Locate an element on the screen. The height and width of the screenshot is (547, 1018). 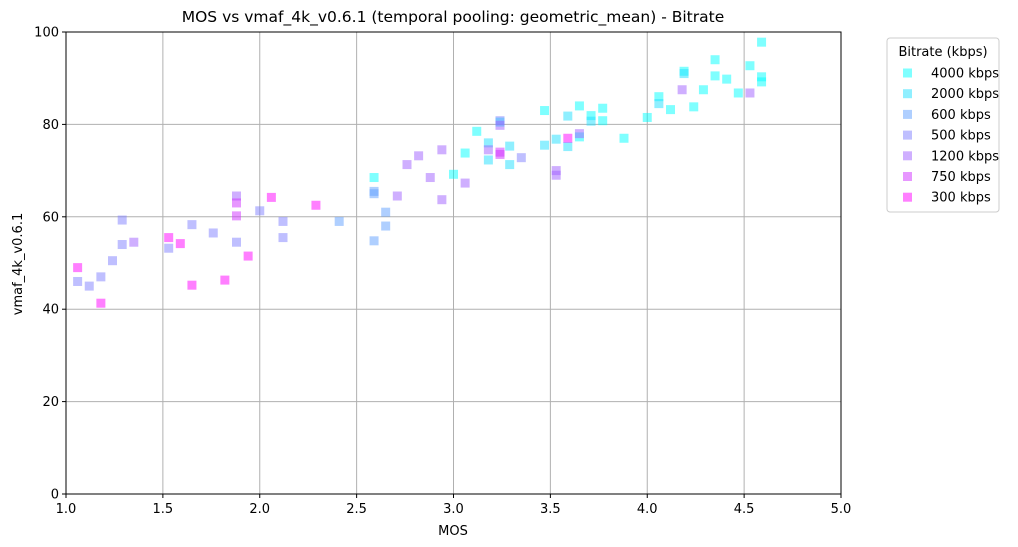
y-tick-label: 60 is located at coordinates (50, 217).